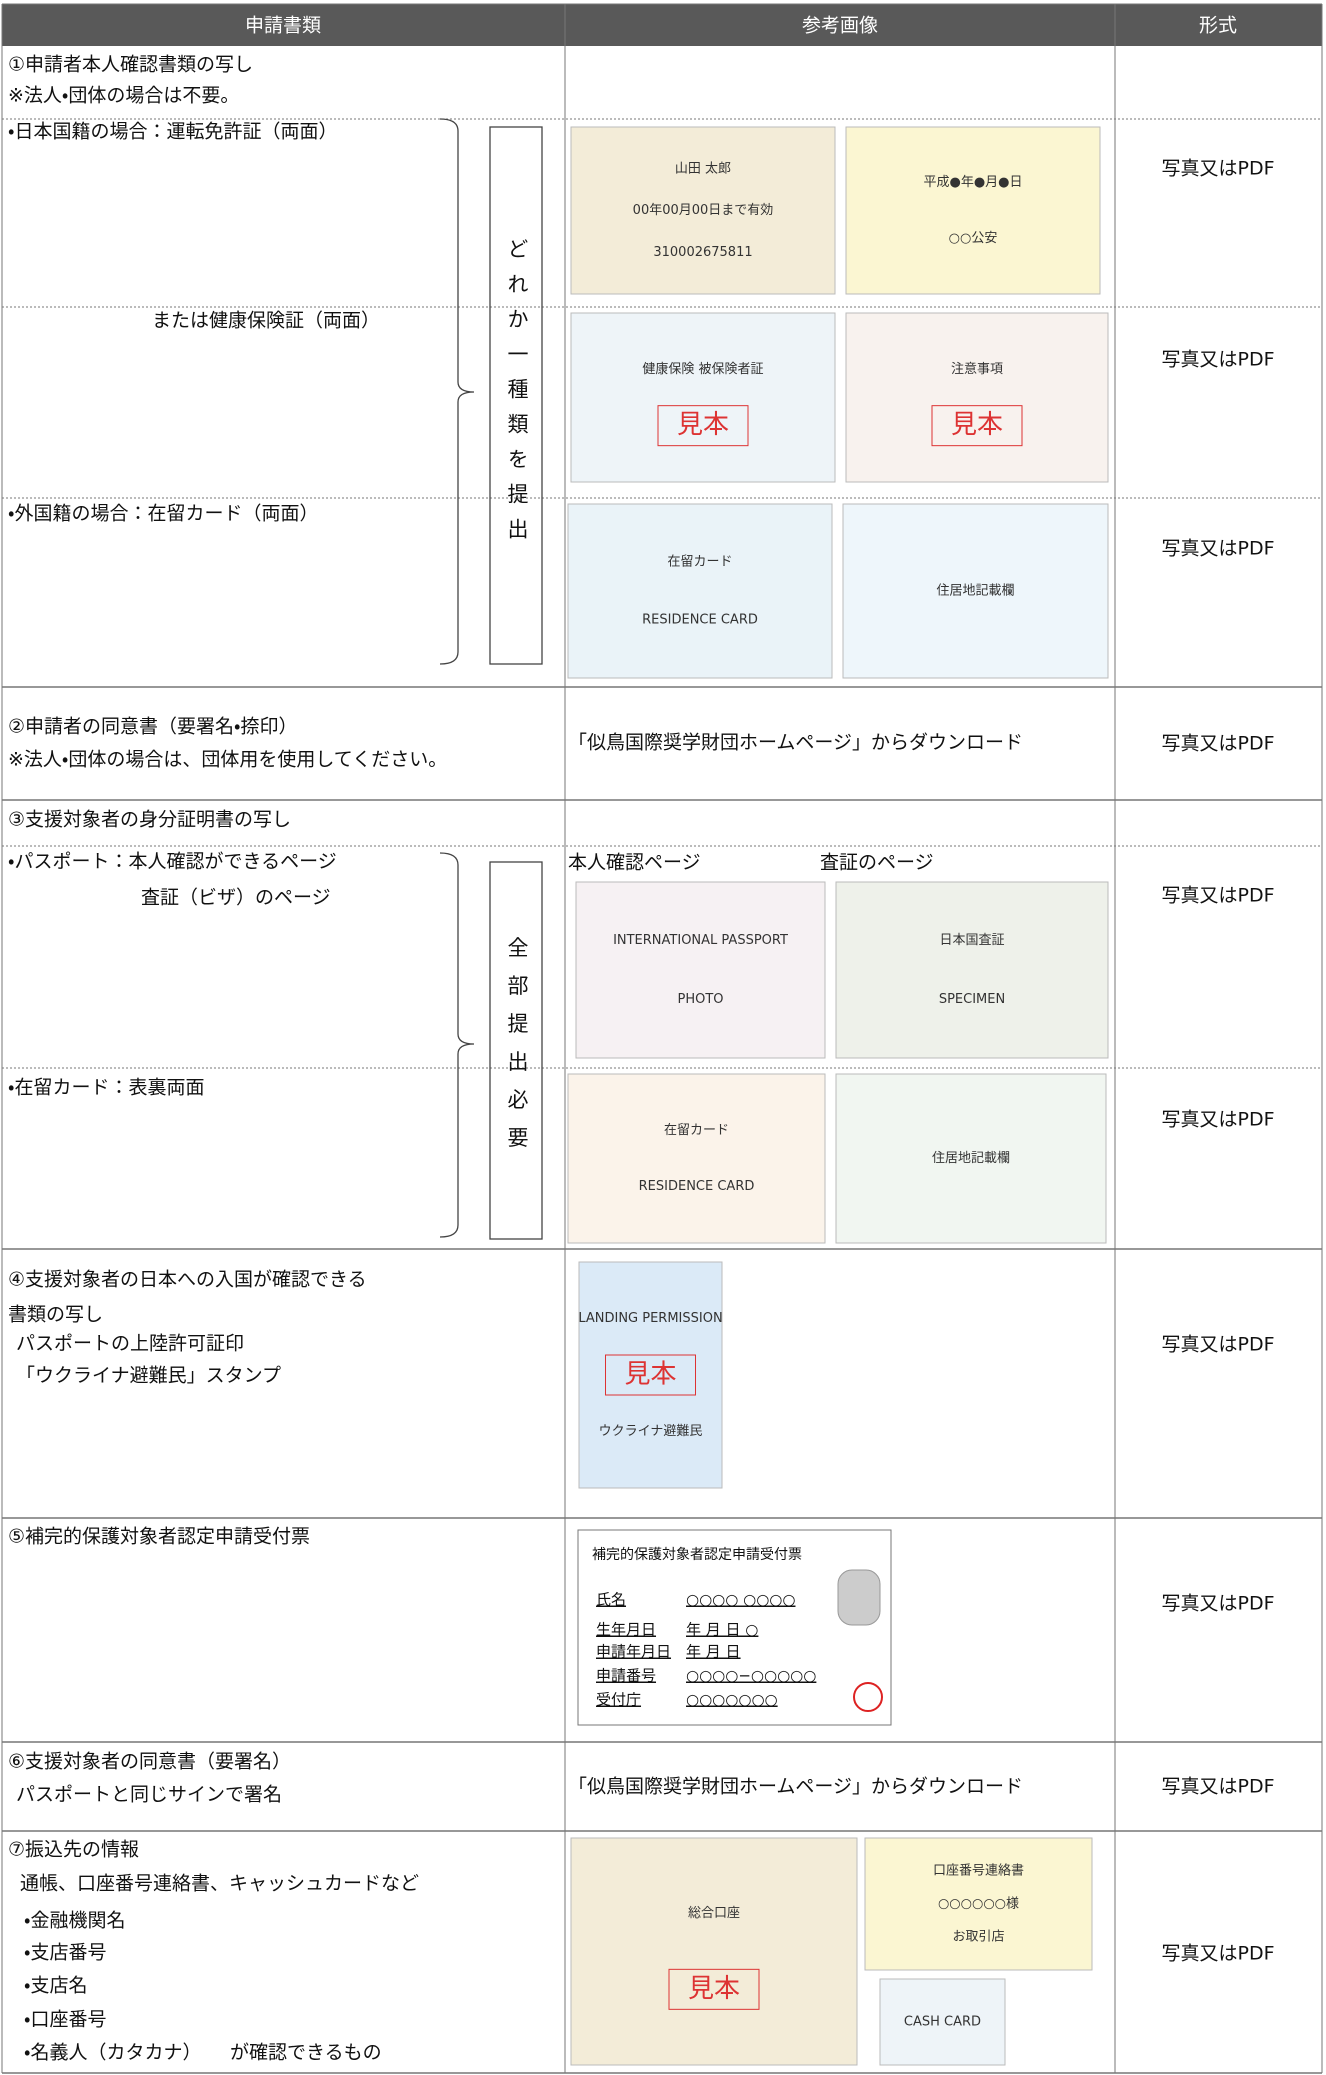 This screenshot has width=1326, height=2075. I want to click on sample-text: CASH CARD, so click(942, 2022).